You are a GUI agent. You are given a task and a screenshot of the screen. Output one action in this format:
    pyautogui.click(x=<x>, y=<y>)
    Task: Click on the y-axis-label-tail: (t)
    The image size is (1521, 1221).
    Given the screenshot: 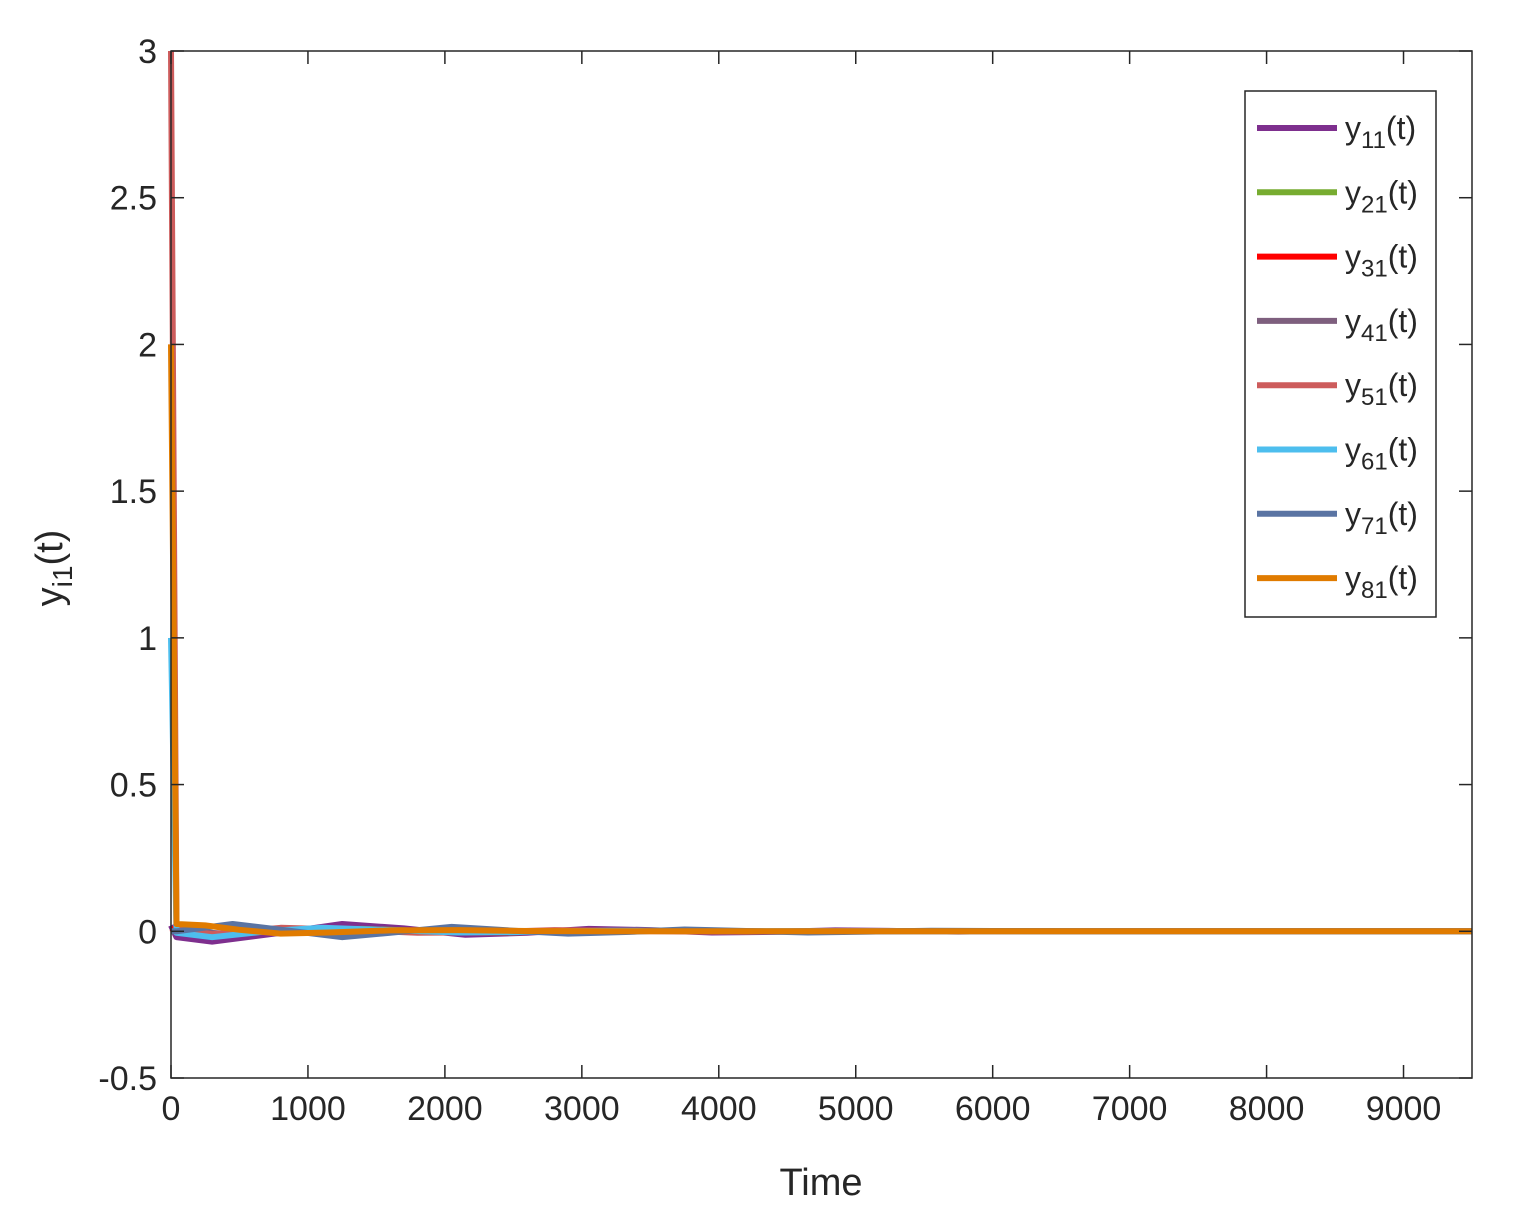 What is the action you would take?
    pyautogui.click(x=50, y=548)
    